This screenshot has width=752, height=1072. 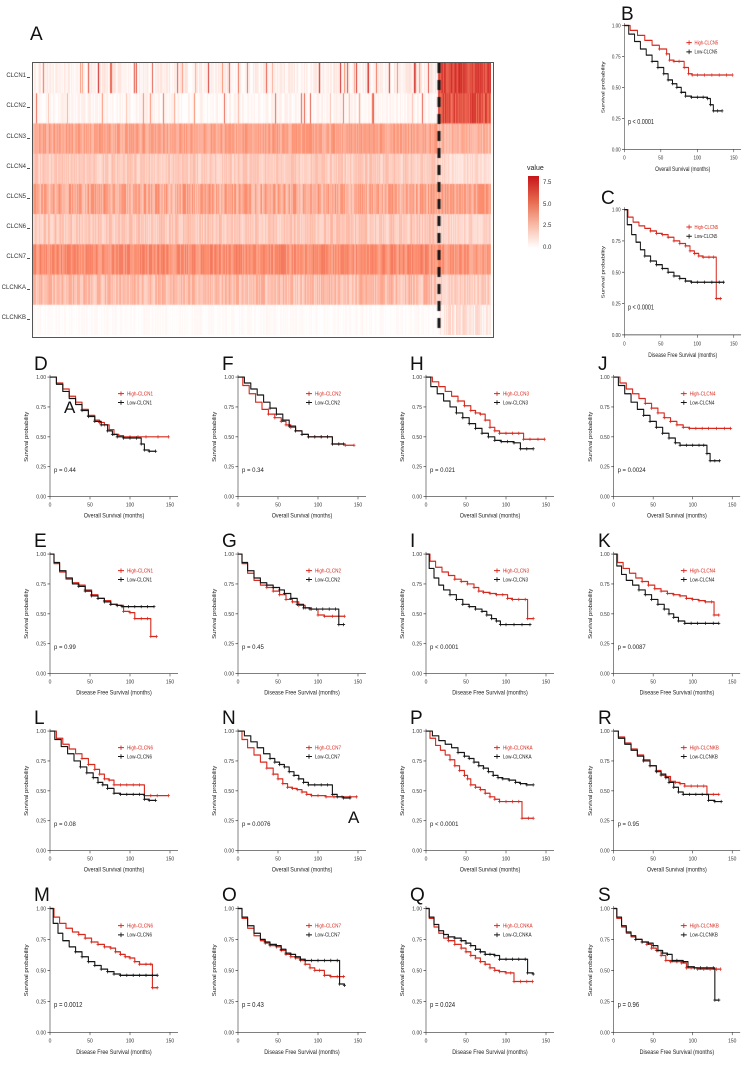 I want to click on legend-label: High-CLCN1, so click(x=140, y=571).